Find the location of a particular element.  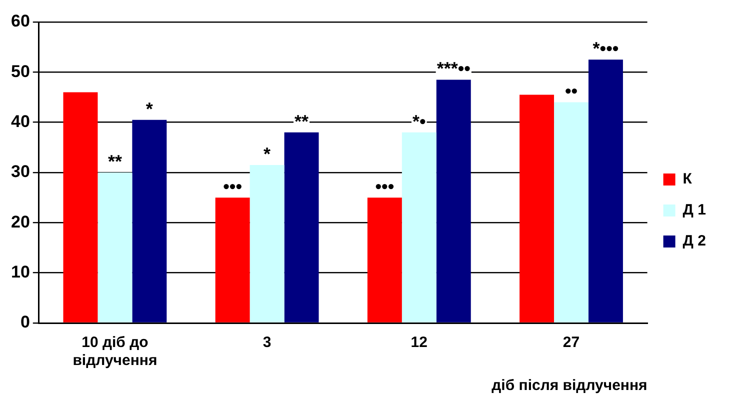

y-tick-label: 30 is located at coordinates (20, 172).